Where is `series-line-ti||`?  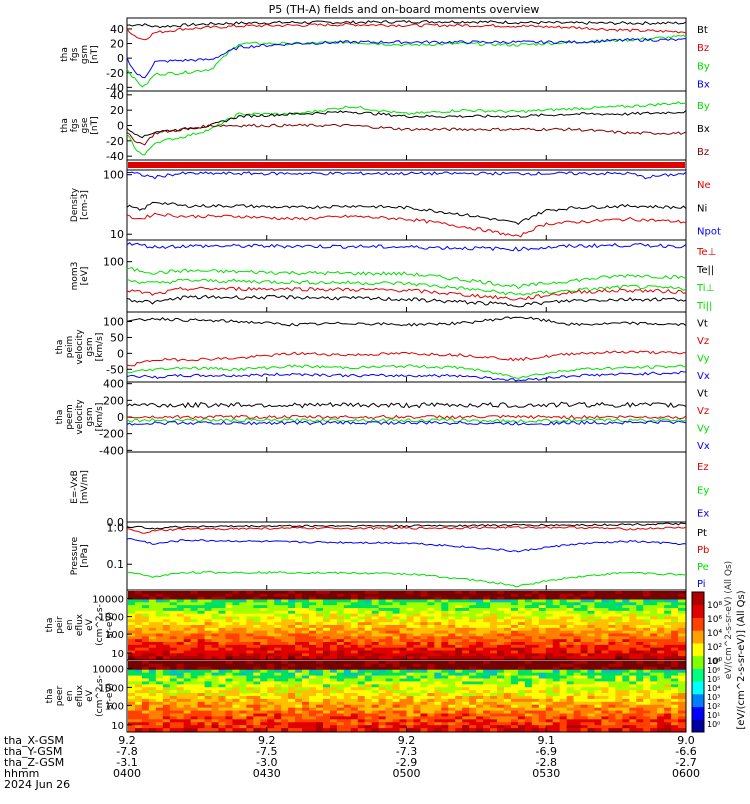
series-line-ti|| is located at coordinates (406, 278).